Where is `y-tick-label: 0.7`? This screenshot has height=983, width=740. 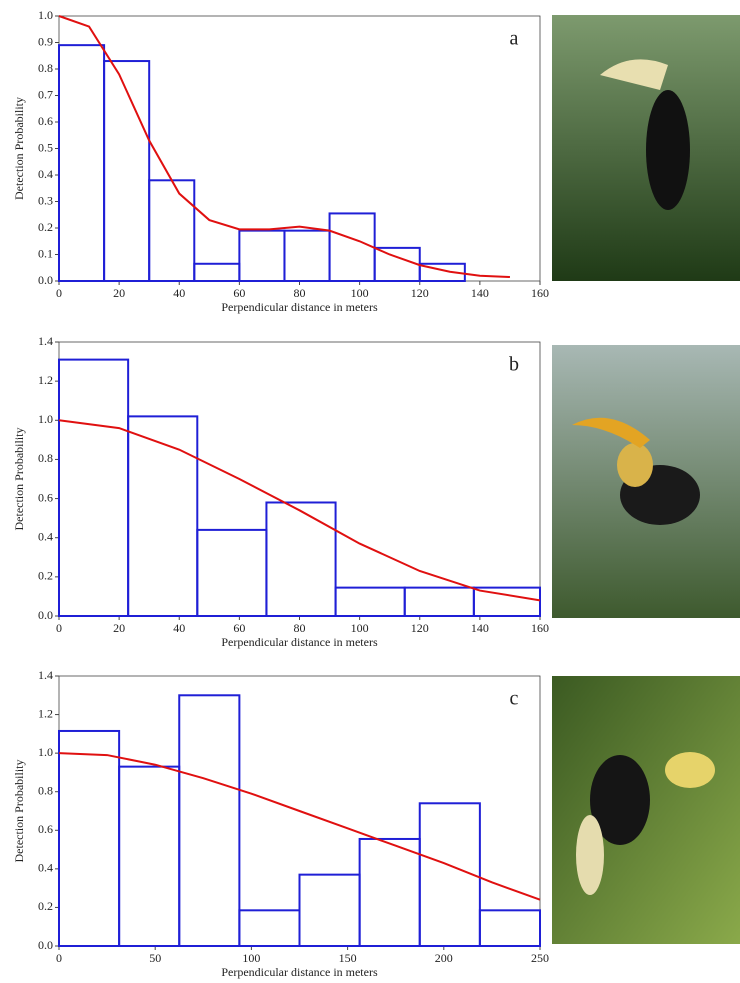
y-tick-label: 0.7 is located at coordinates (45, 94).